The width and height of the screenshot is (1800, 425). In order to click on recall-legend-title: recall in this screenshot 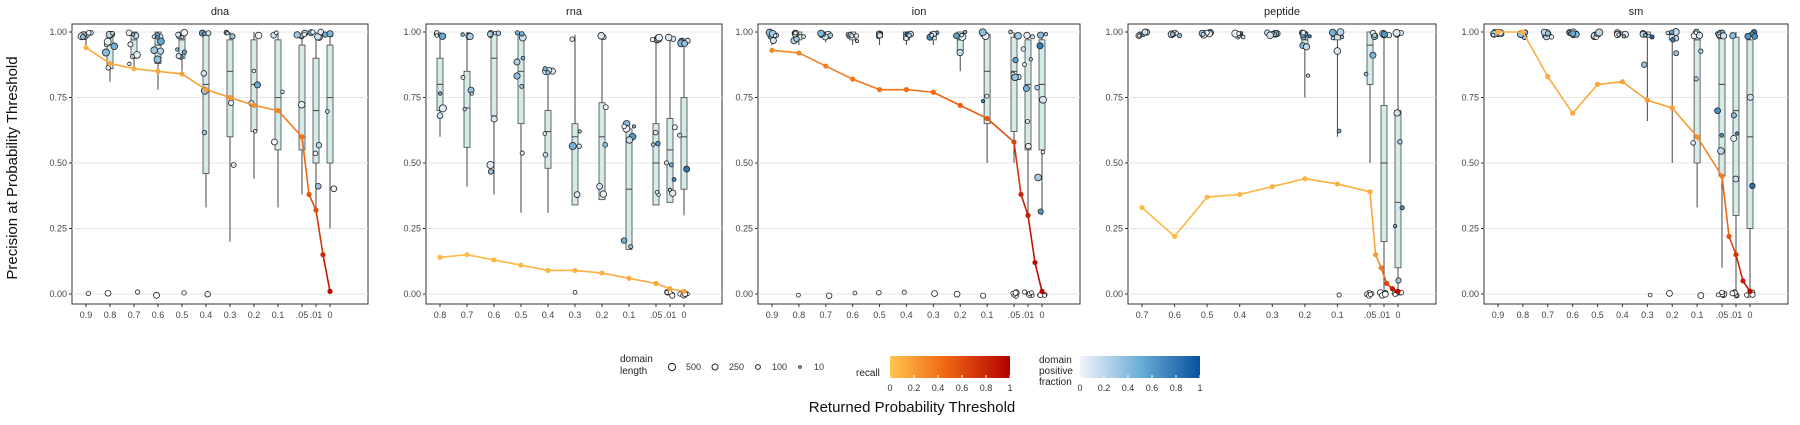, I will do `click(868, 373)`.